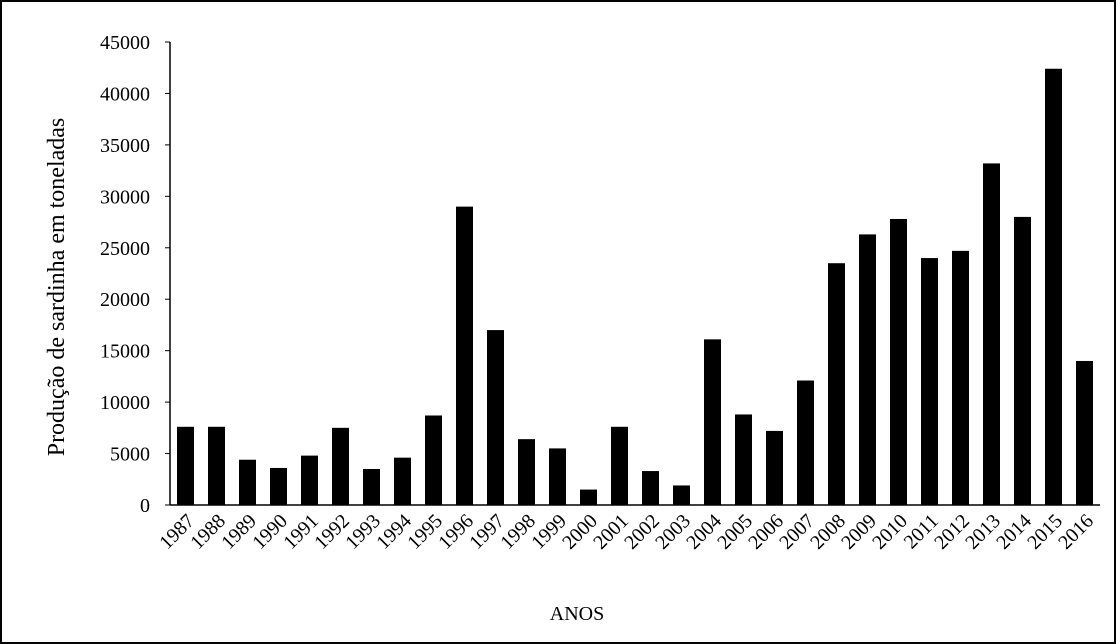 This screenshot has height=644, width=1116. What do you see at coordinates (1084, 432) in the screenshot?
I see `bar-2016` at bounding box center [1084, 432].